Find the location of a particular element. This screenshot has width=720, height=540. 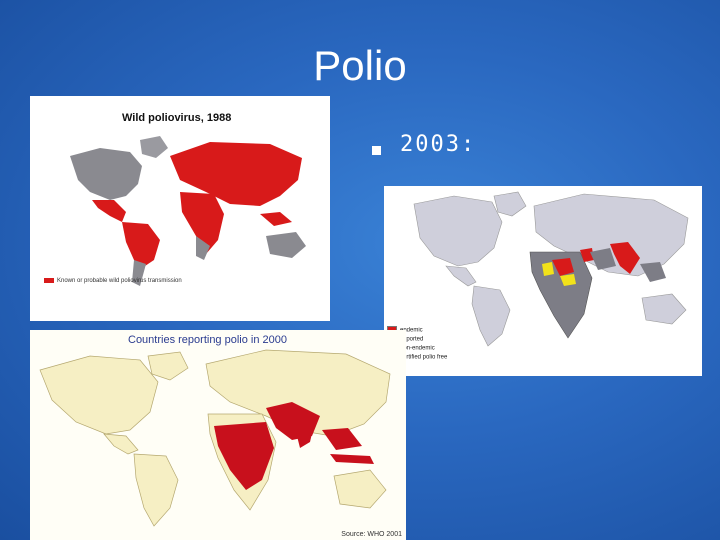

legend-swatch is located at coordinates (49, 280).